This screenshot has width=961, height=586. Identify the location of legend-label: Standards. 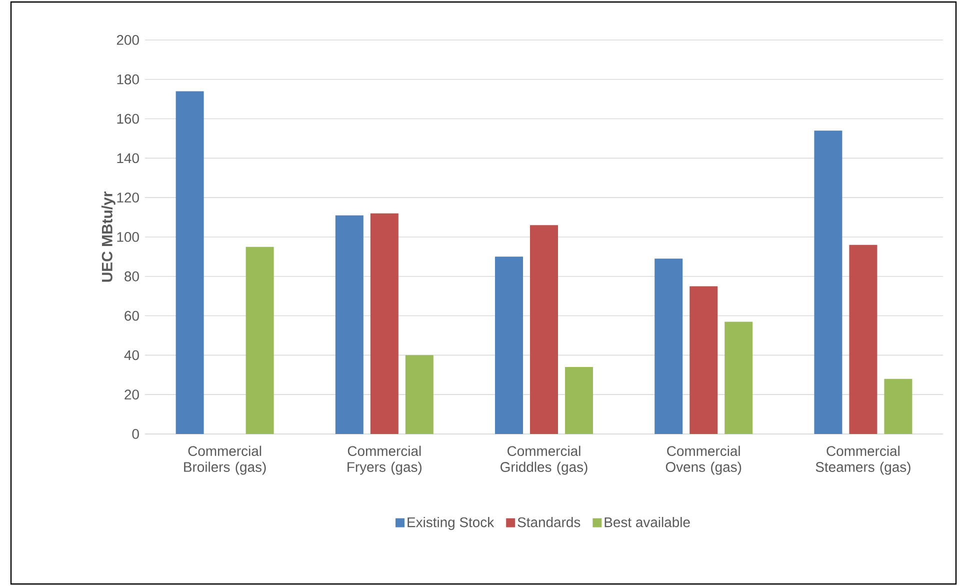
(549, 522).